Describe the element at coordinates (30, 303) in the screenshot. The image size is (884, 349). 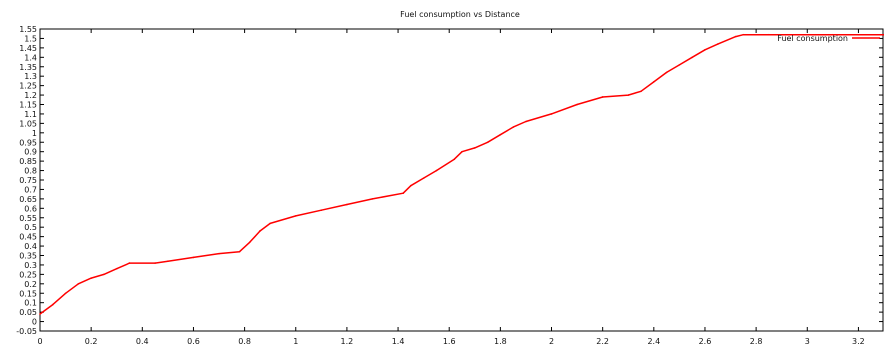
I see `y-tick-label: 0.1` at that location.